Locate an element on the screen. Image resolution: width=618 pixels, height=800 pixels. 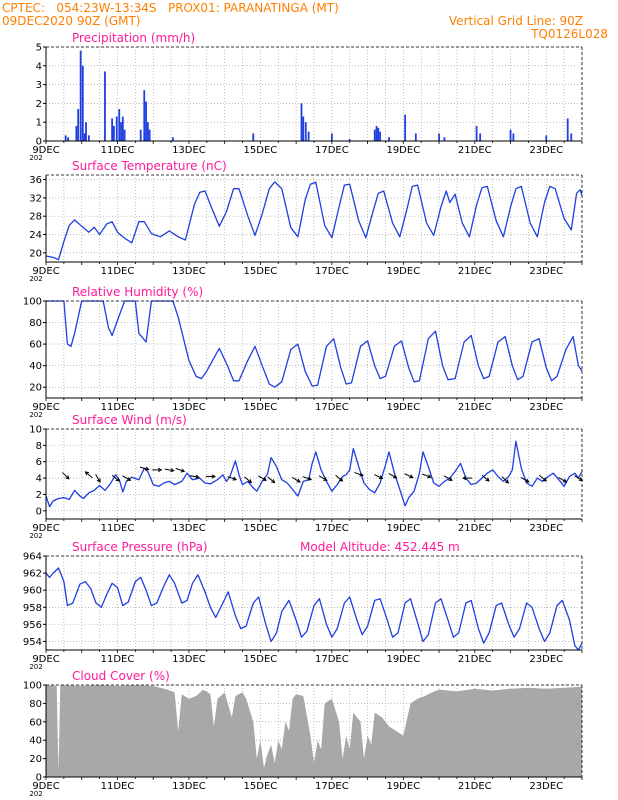
y-tick-label: 20 is located at coordinates (35, 253).